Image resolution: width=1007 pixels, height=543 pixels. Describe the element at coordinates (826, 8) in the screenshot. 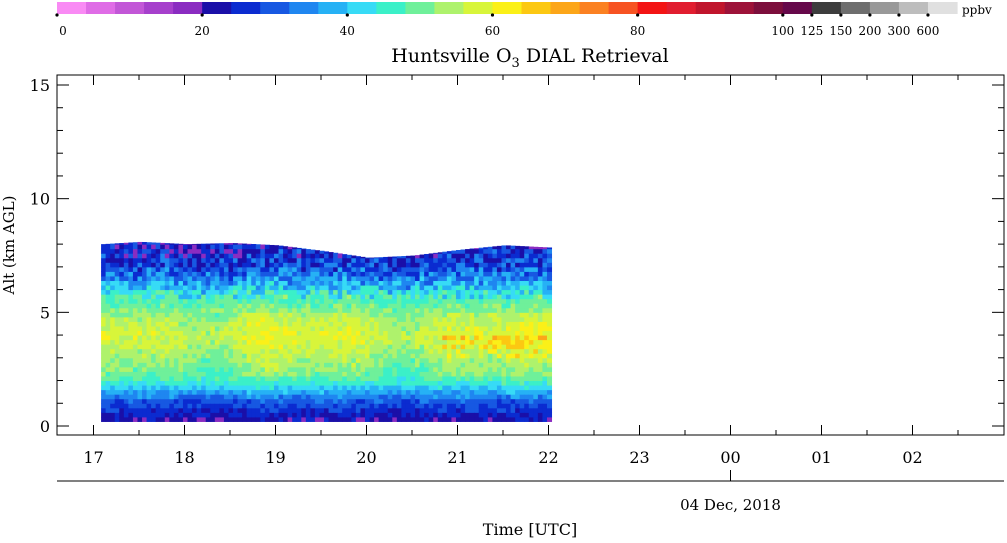

I see `colorbar-segment` at that location.